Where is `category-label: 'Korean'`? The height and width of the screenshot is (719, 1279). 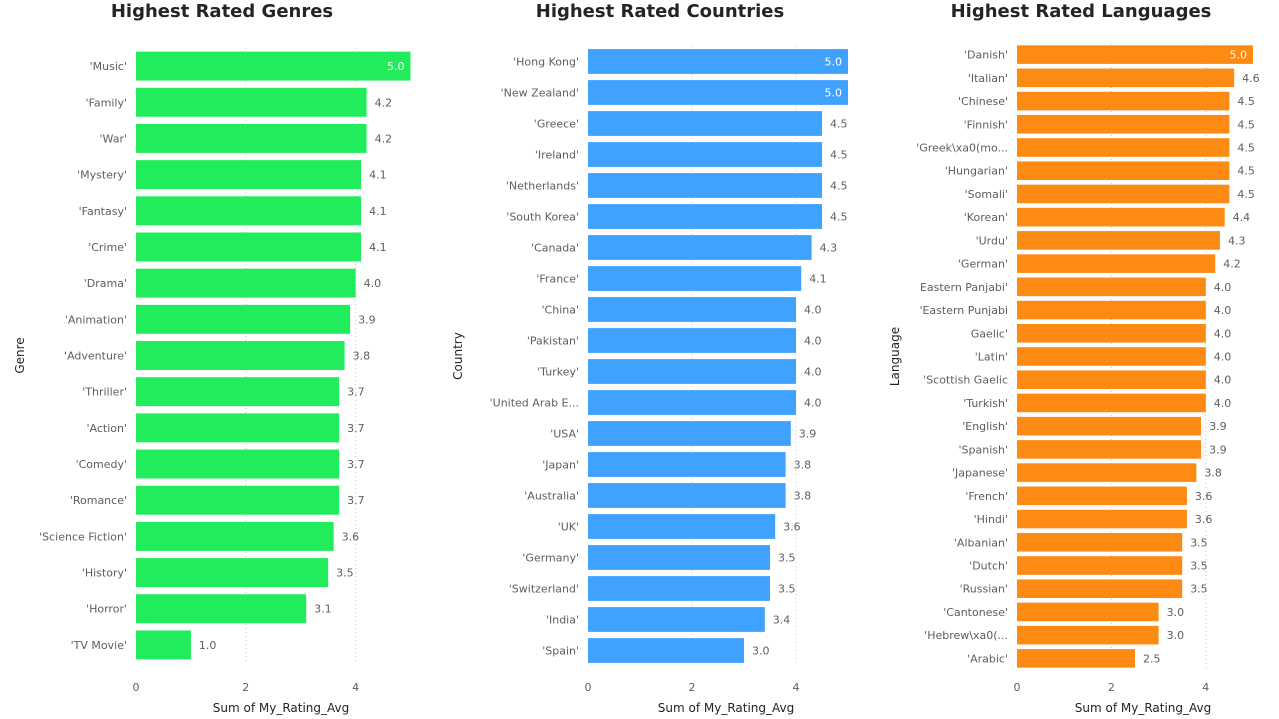 category-label: 'Korean' is located at coordinates (986, 217).